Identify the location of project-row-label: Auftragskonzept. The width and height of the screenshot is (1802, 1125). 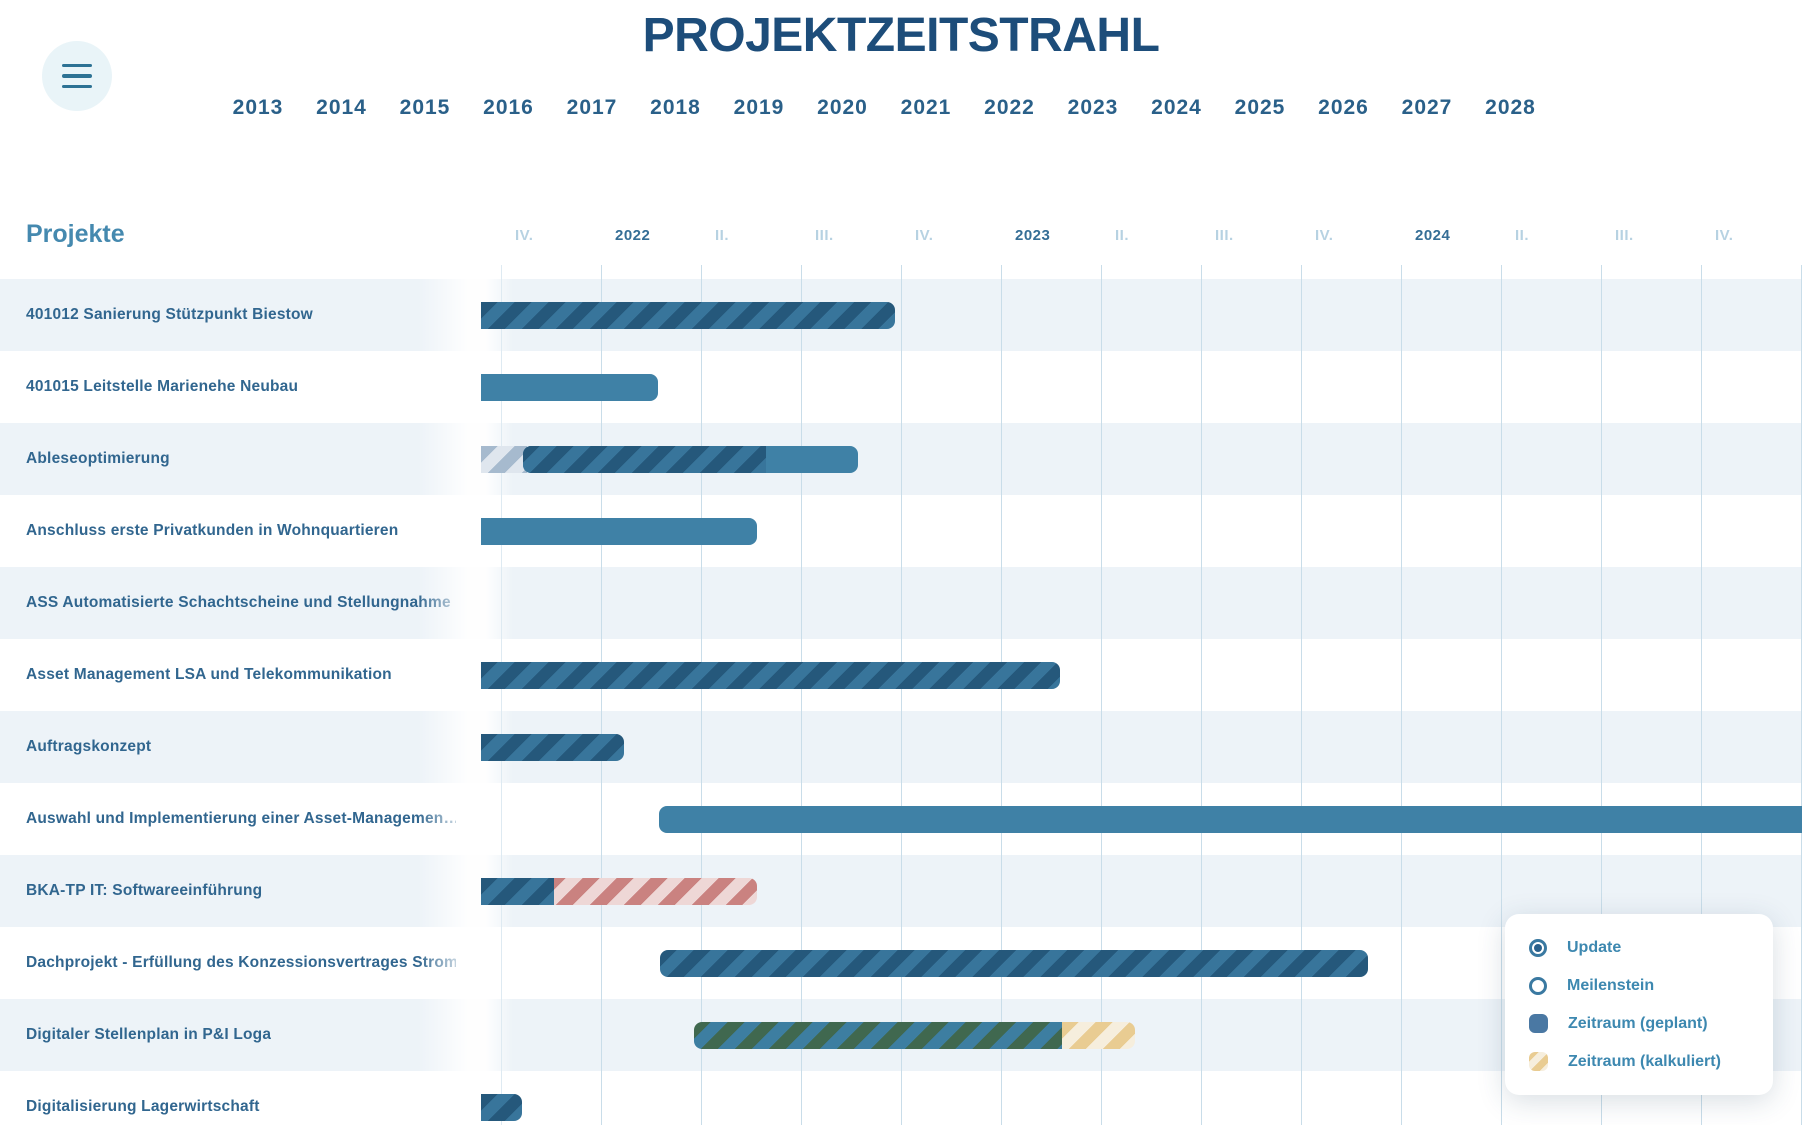
(89, 746).